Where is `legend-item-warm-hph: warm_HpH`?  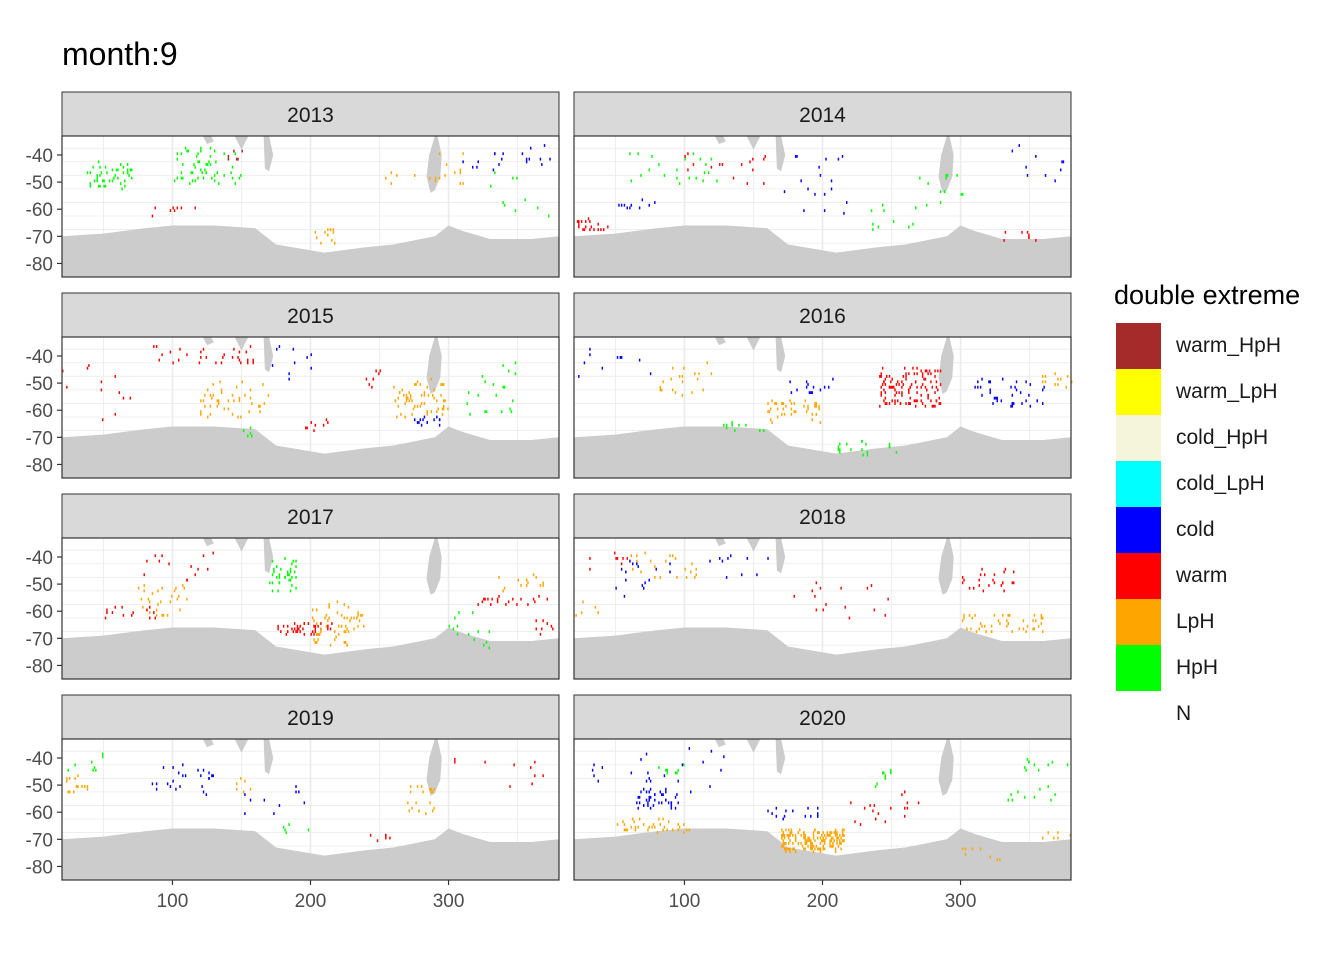 legend-item-warm-hph: warm_HpH is located at coordinates (1207, 346).